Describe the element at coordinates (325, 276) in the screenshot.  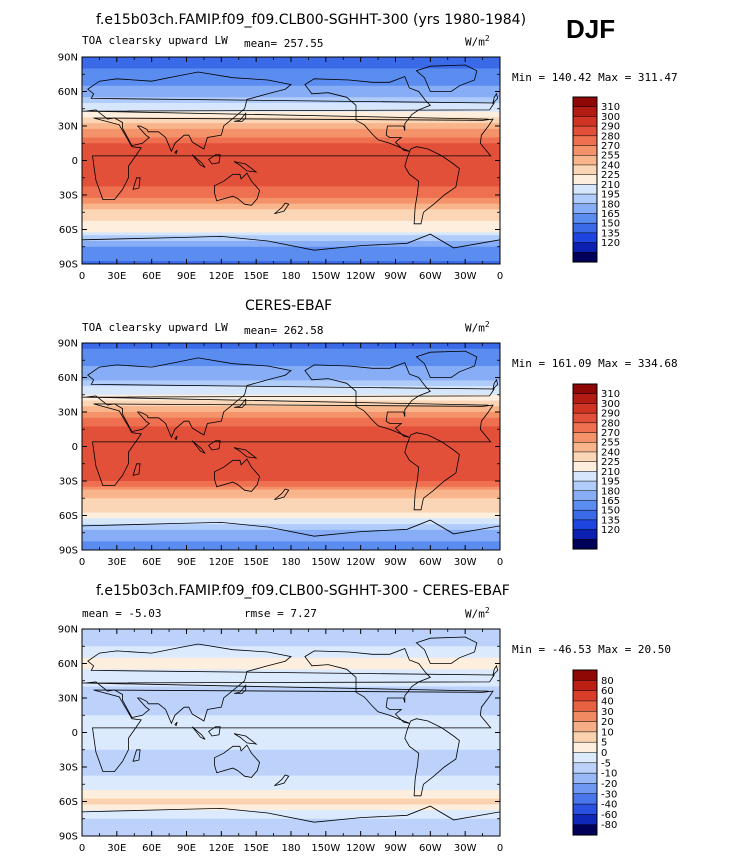
I see `lon-tick-label: 150W` at that location.